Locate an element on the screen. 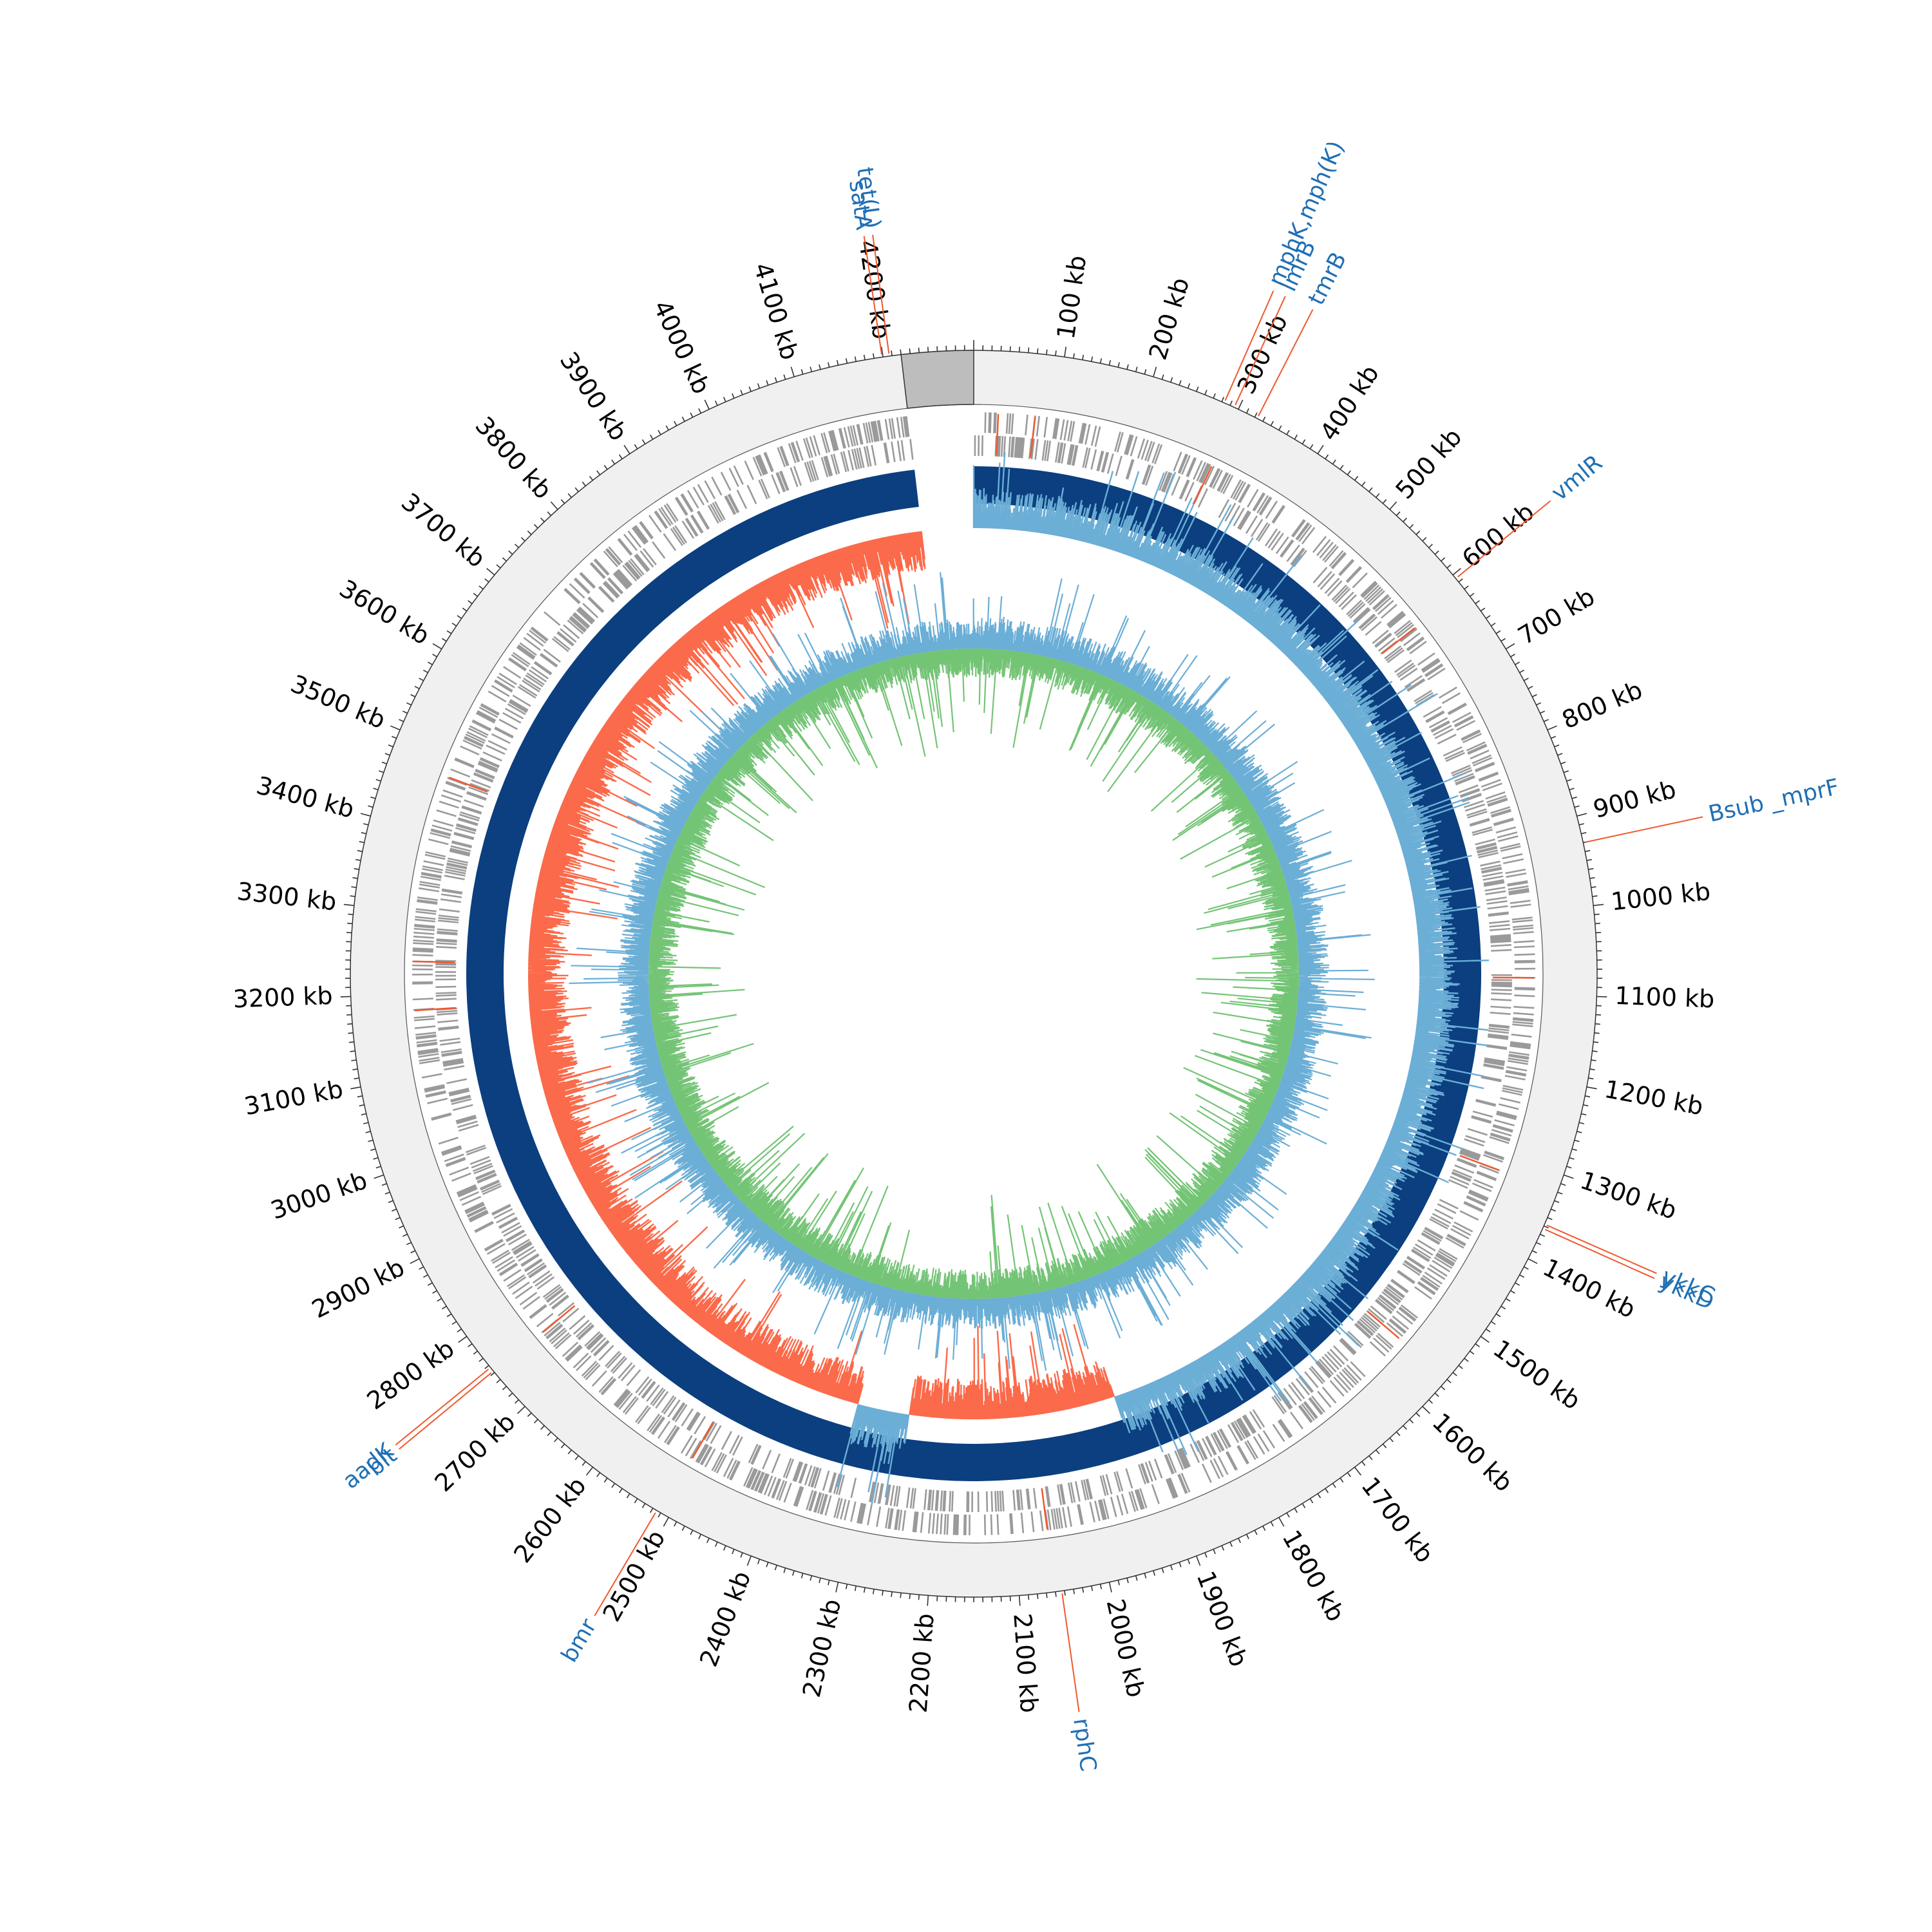 Image resolution: width=1932 pixels, height=1932 pixels. tick-label: 700 kb is located at coordinates (1556, 616).